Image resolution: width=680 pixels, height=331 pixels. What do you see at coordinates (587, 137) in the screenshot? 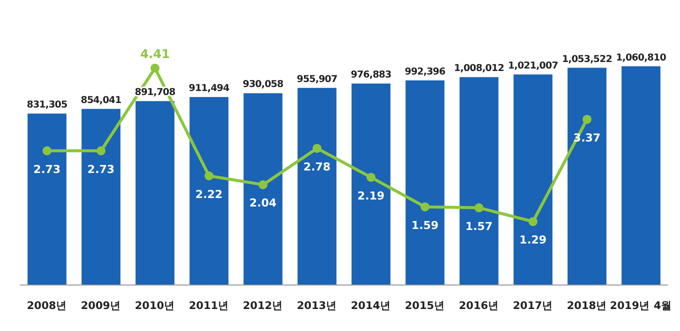
I see `data-label: 3.37` at bounding box center [587, 137].